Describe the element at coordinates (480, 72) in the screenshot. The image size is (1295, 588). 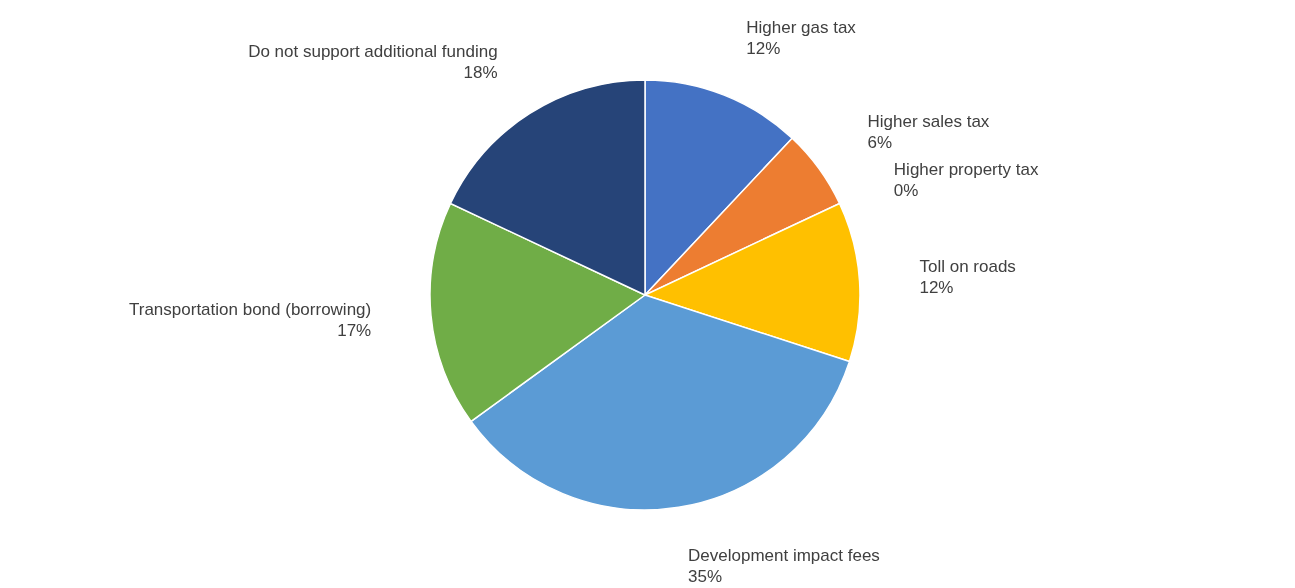
I see `data-label: 18%` at that location.